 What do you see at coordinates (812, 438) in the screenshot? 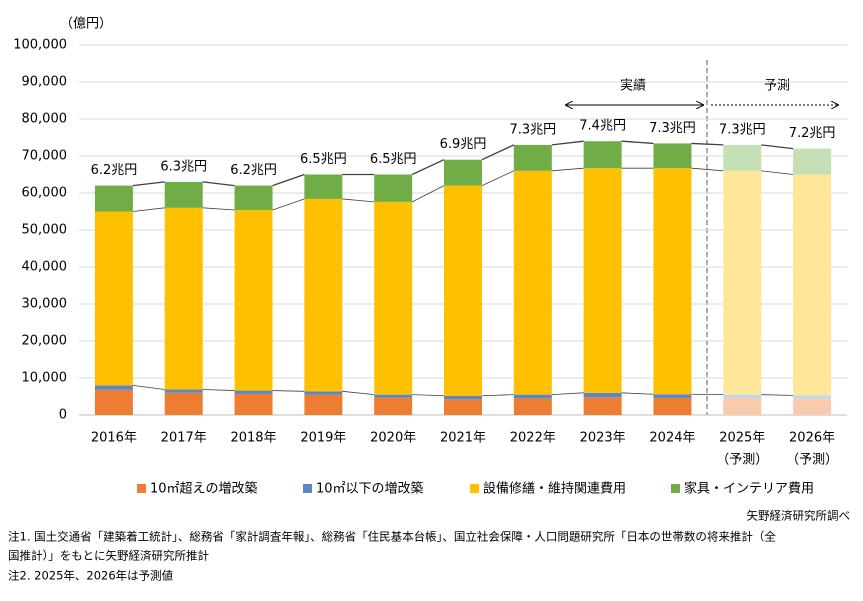
I see `x-tick-label: 2026年` at bounding box center [812, 438].